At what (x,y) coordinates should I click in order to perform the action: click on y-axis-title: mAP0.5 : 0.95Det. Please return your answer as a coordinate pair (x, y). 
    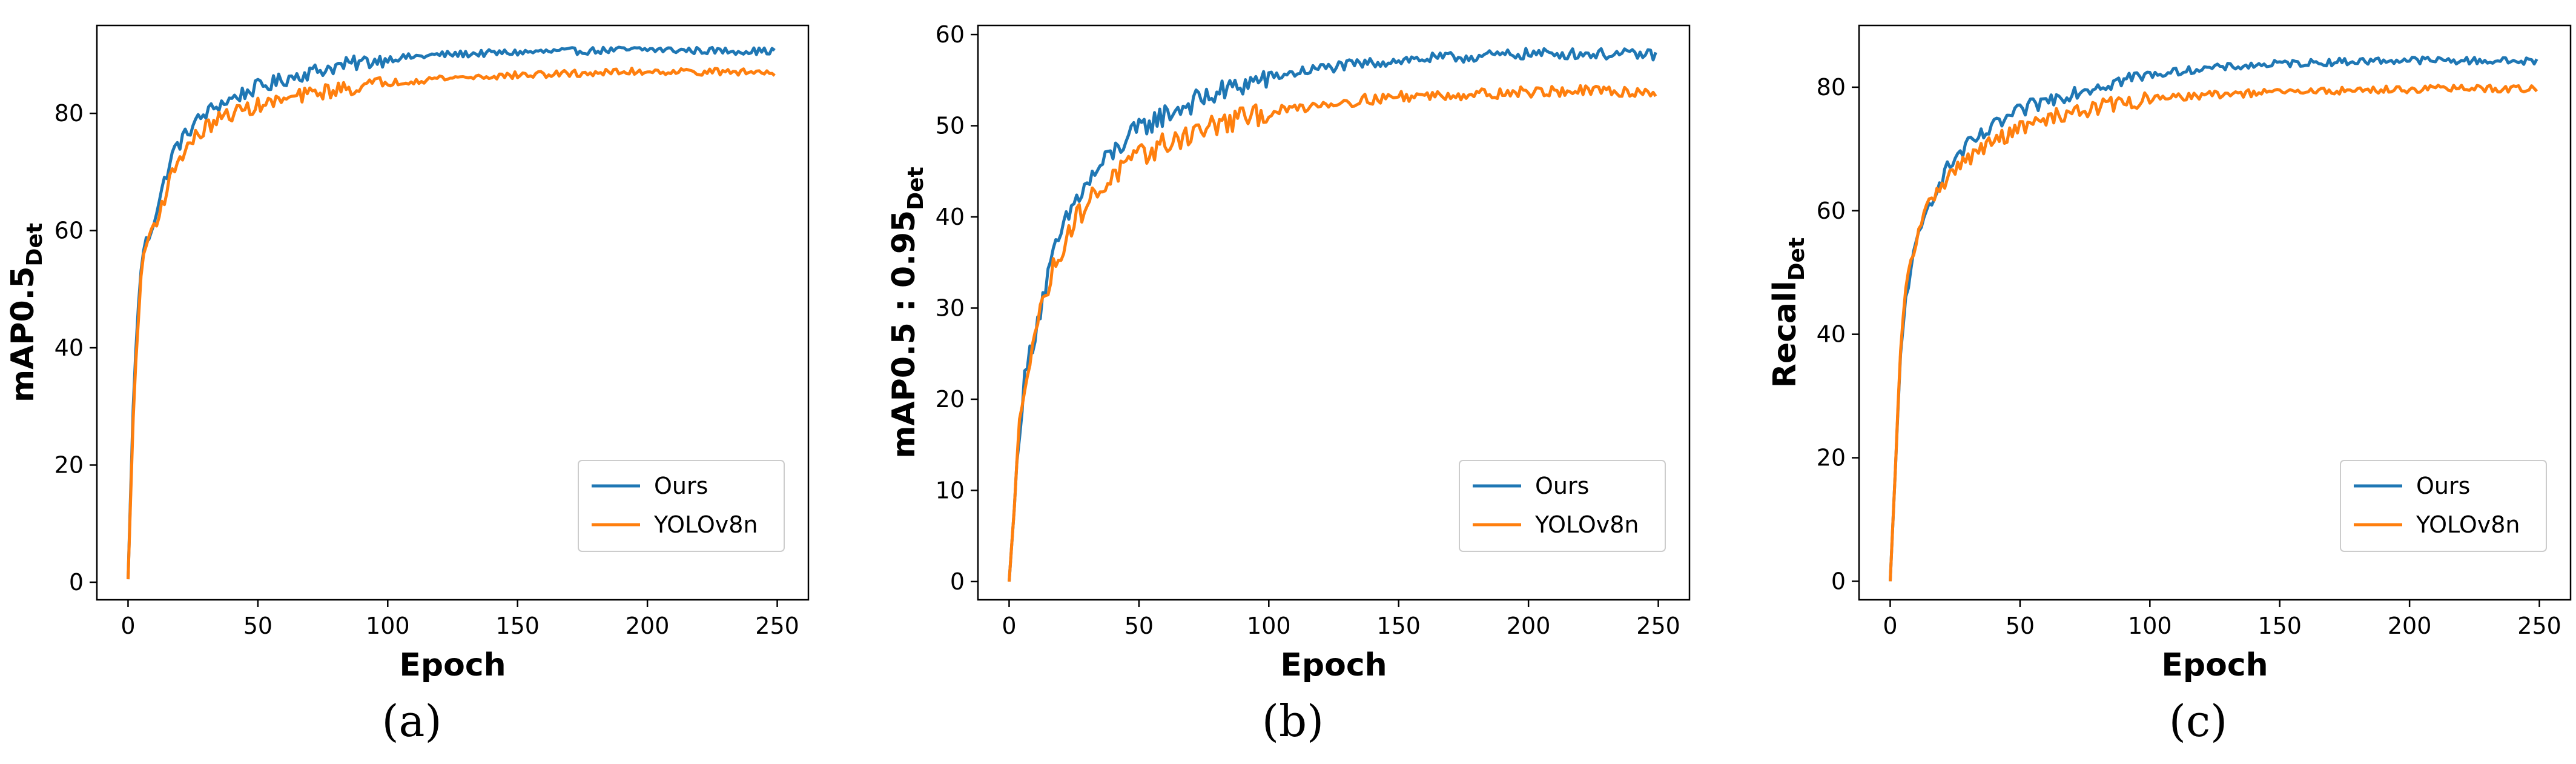
    Looking at the image, I should click on (907, 312).